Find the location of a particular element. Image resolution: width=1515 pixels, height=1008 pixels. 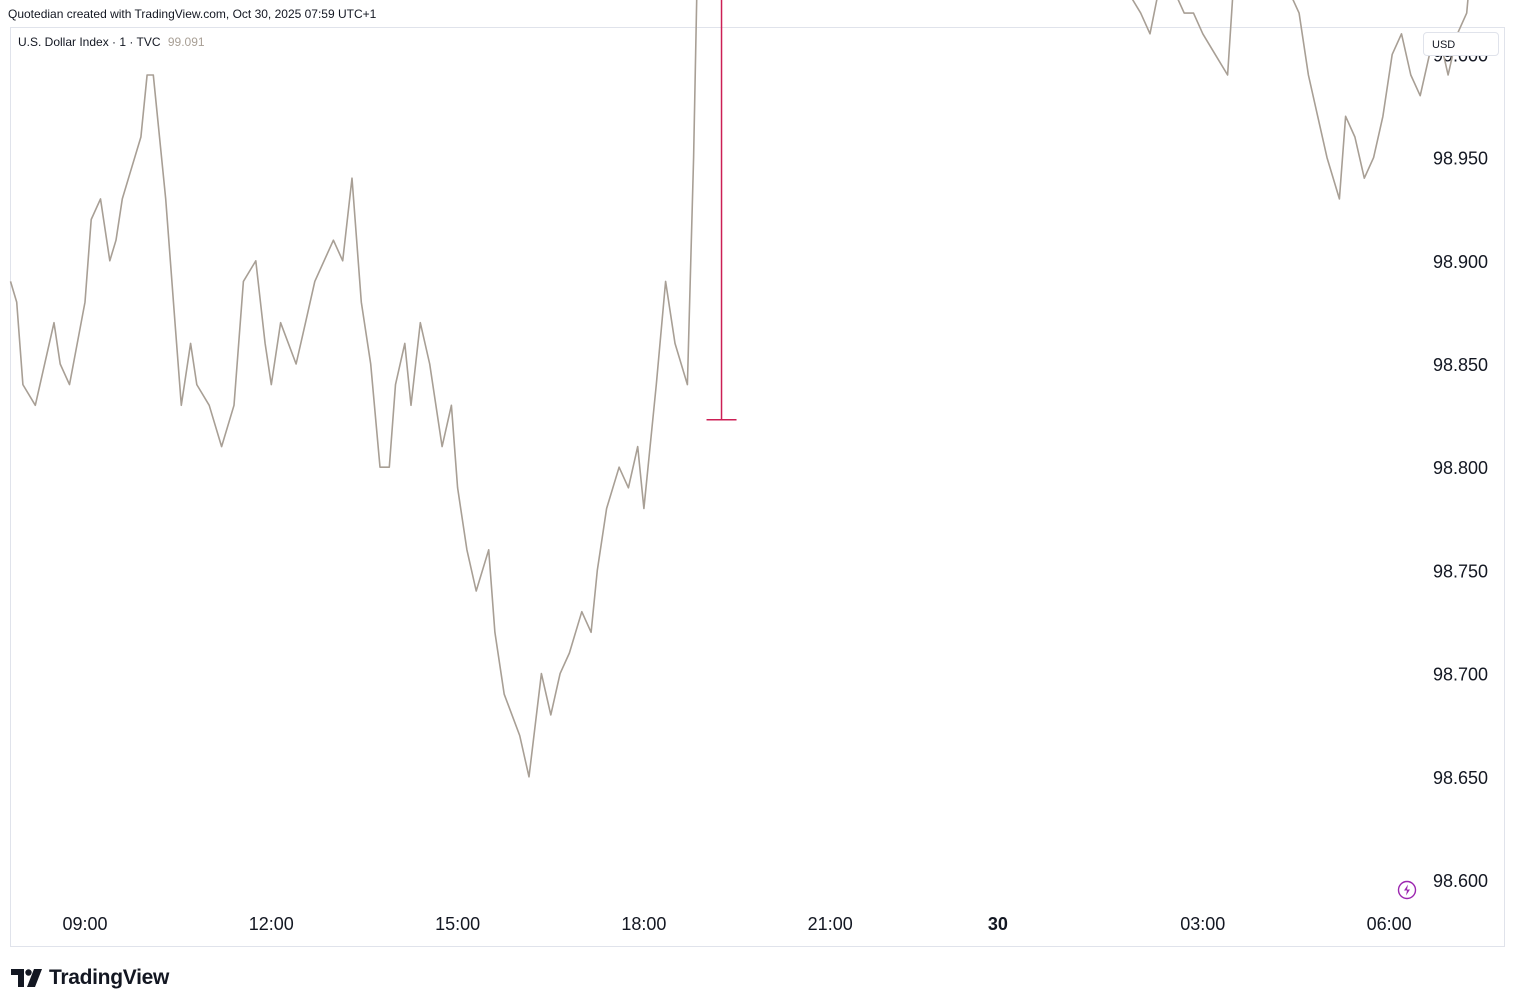

y-tick-label: 98.950 is located at coordinates (1460, 159).